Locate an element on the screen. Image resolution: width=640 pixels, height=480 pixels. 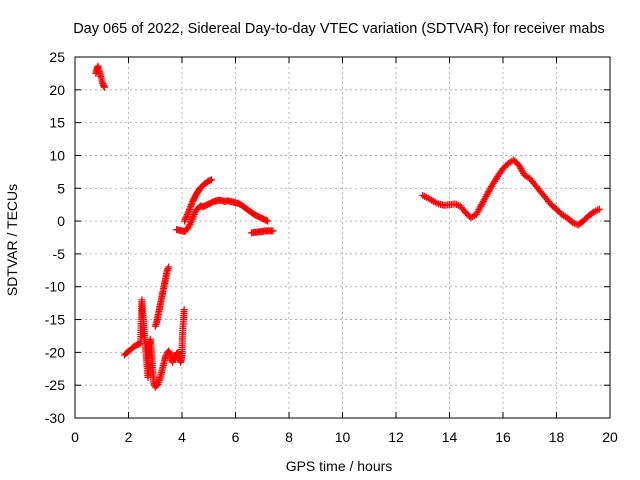
y-tick-label: 10 is located at coordinates (57, 155).